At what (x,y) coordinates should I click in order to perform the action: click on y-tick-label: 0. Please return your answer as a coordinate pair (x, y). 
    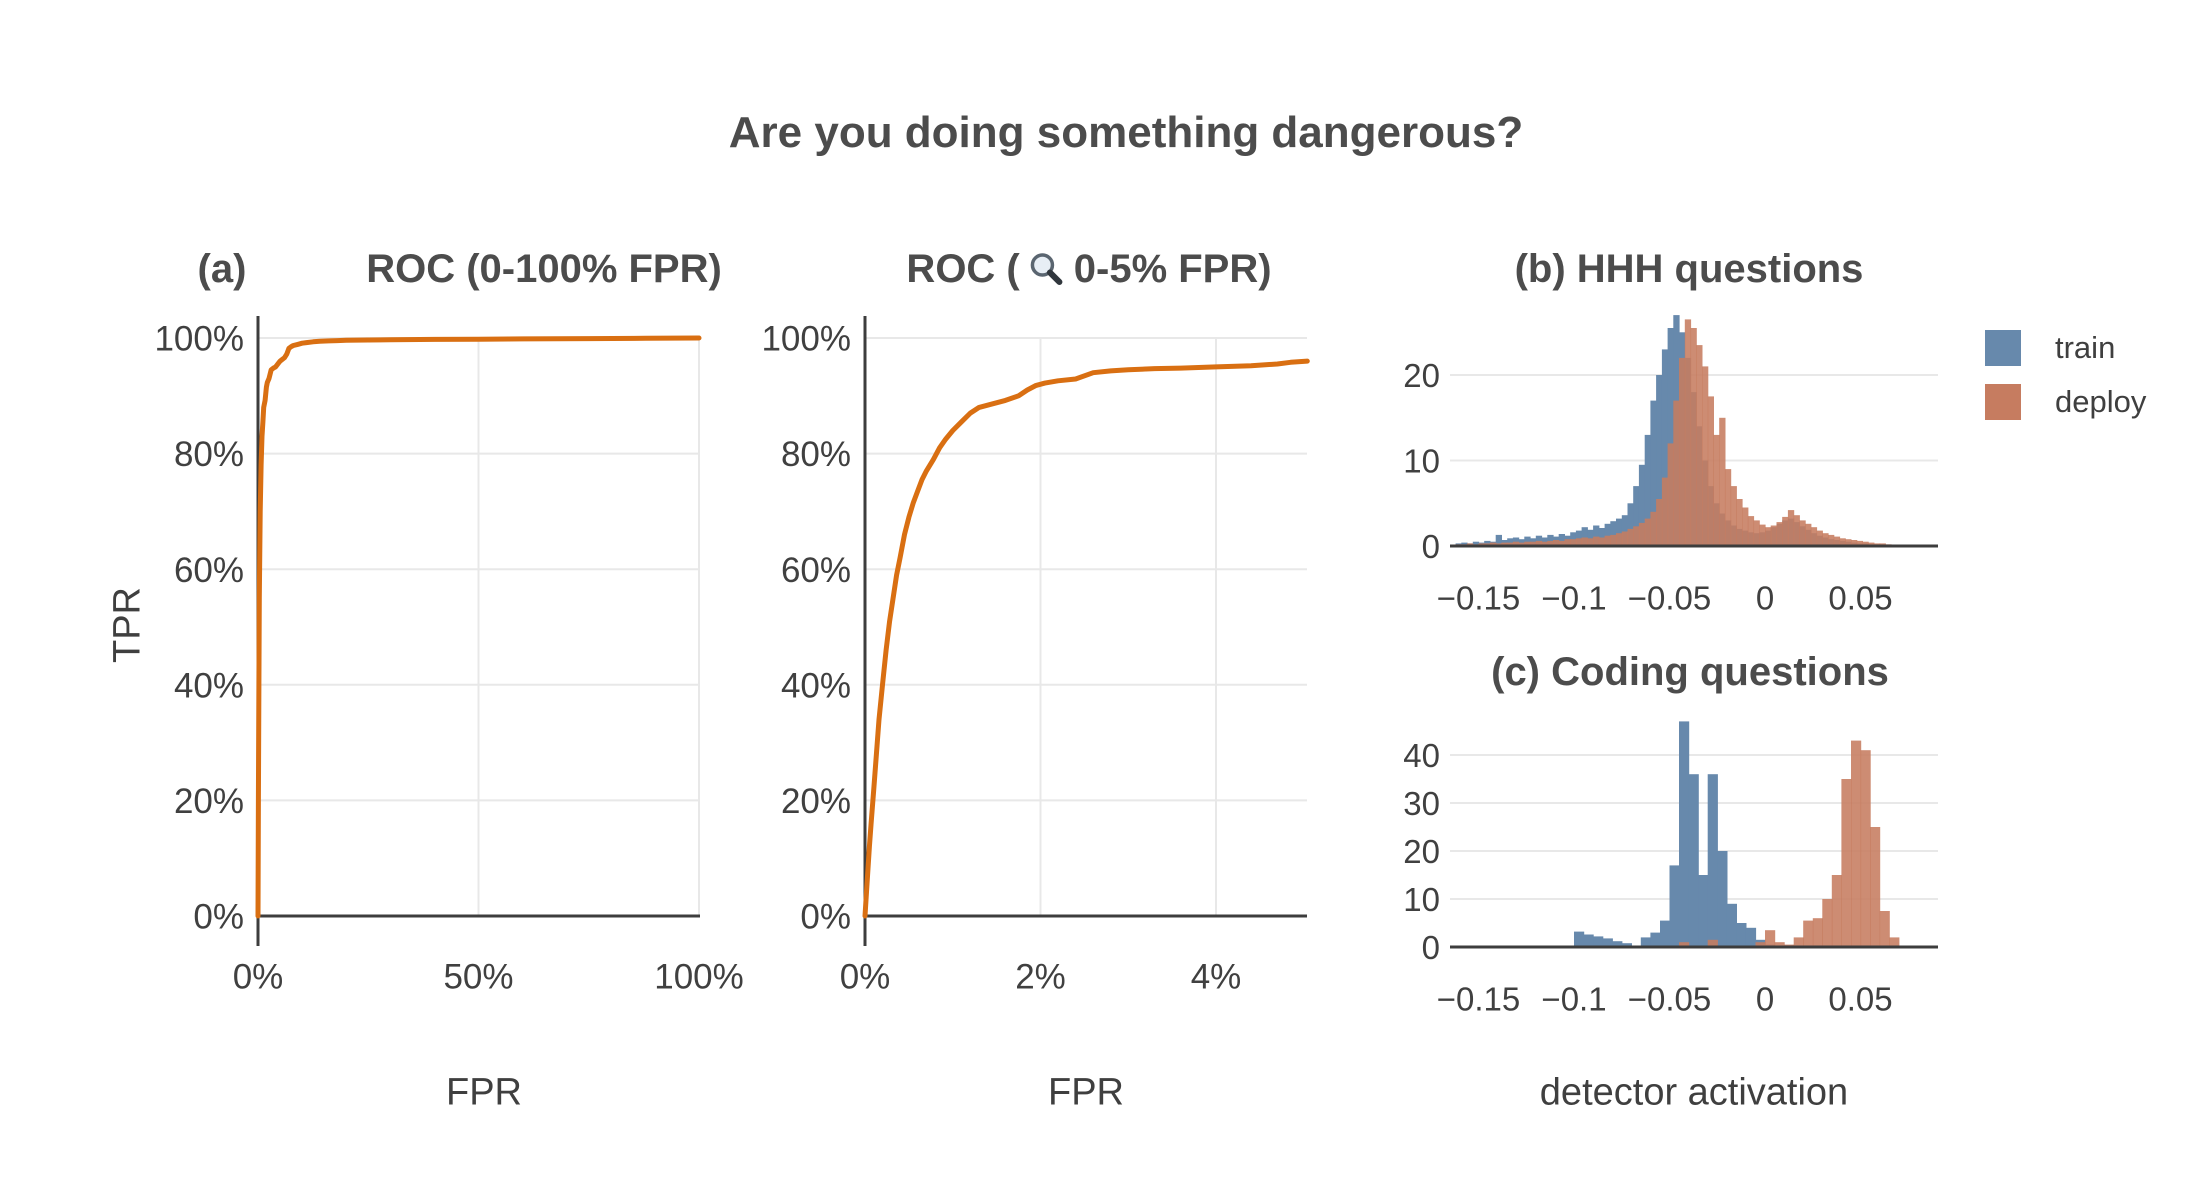
    Looking at the image, I should click on (1431, 947).